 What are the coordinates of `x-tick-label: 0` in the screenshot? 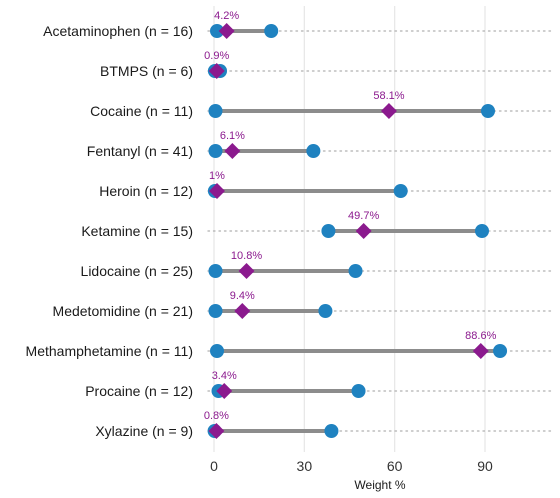 It's located at (214, 466).